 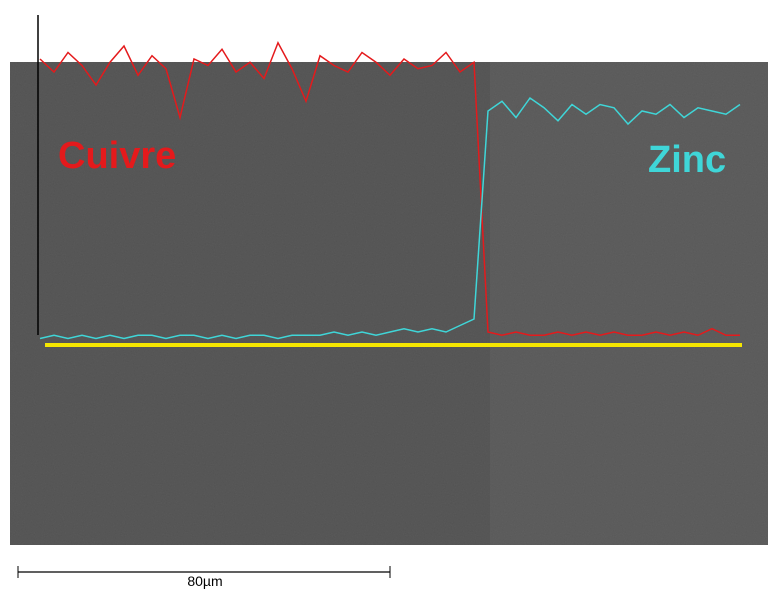 What do you see at coordinates (204, 581) in the screenshot?
I see `scale-bar-label: 80µm` at bounding box center [204, 581].